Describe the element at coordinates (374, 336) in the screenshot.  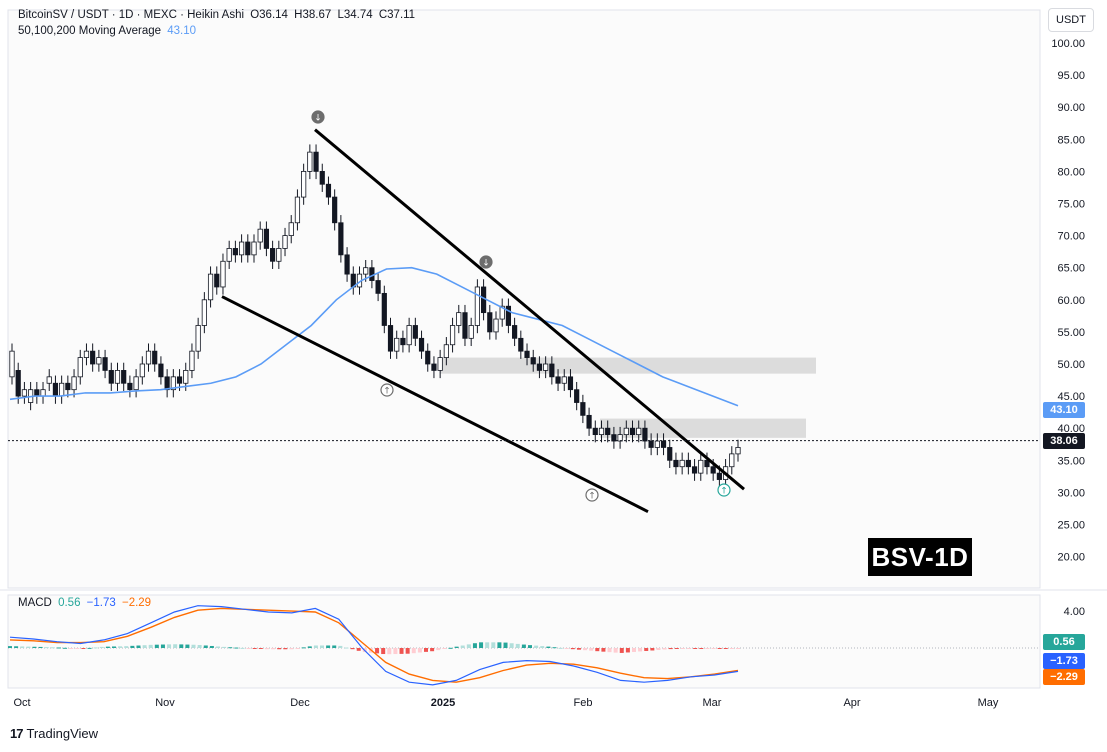
I see `moving-average-line` at that location.